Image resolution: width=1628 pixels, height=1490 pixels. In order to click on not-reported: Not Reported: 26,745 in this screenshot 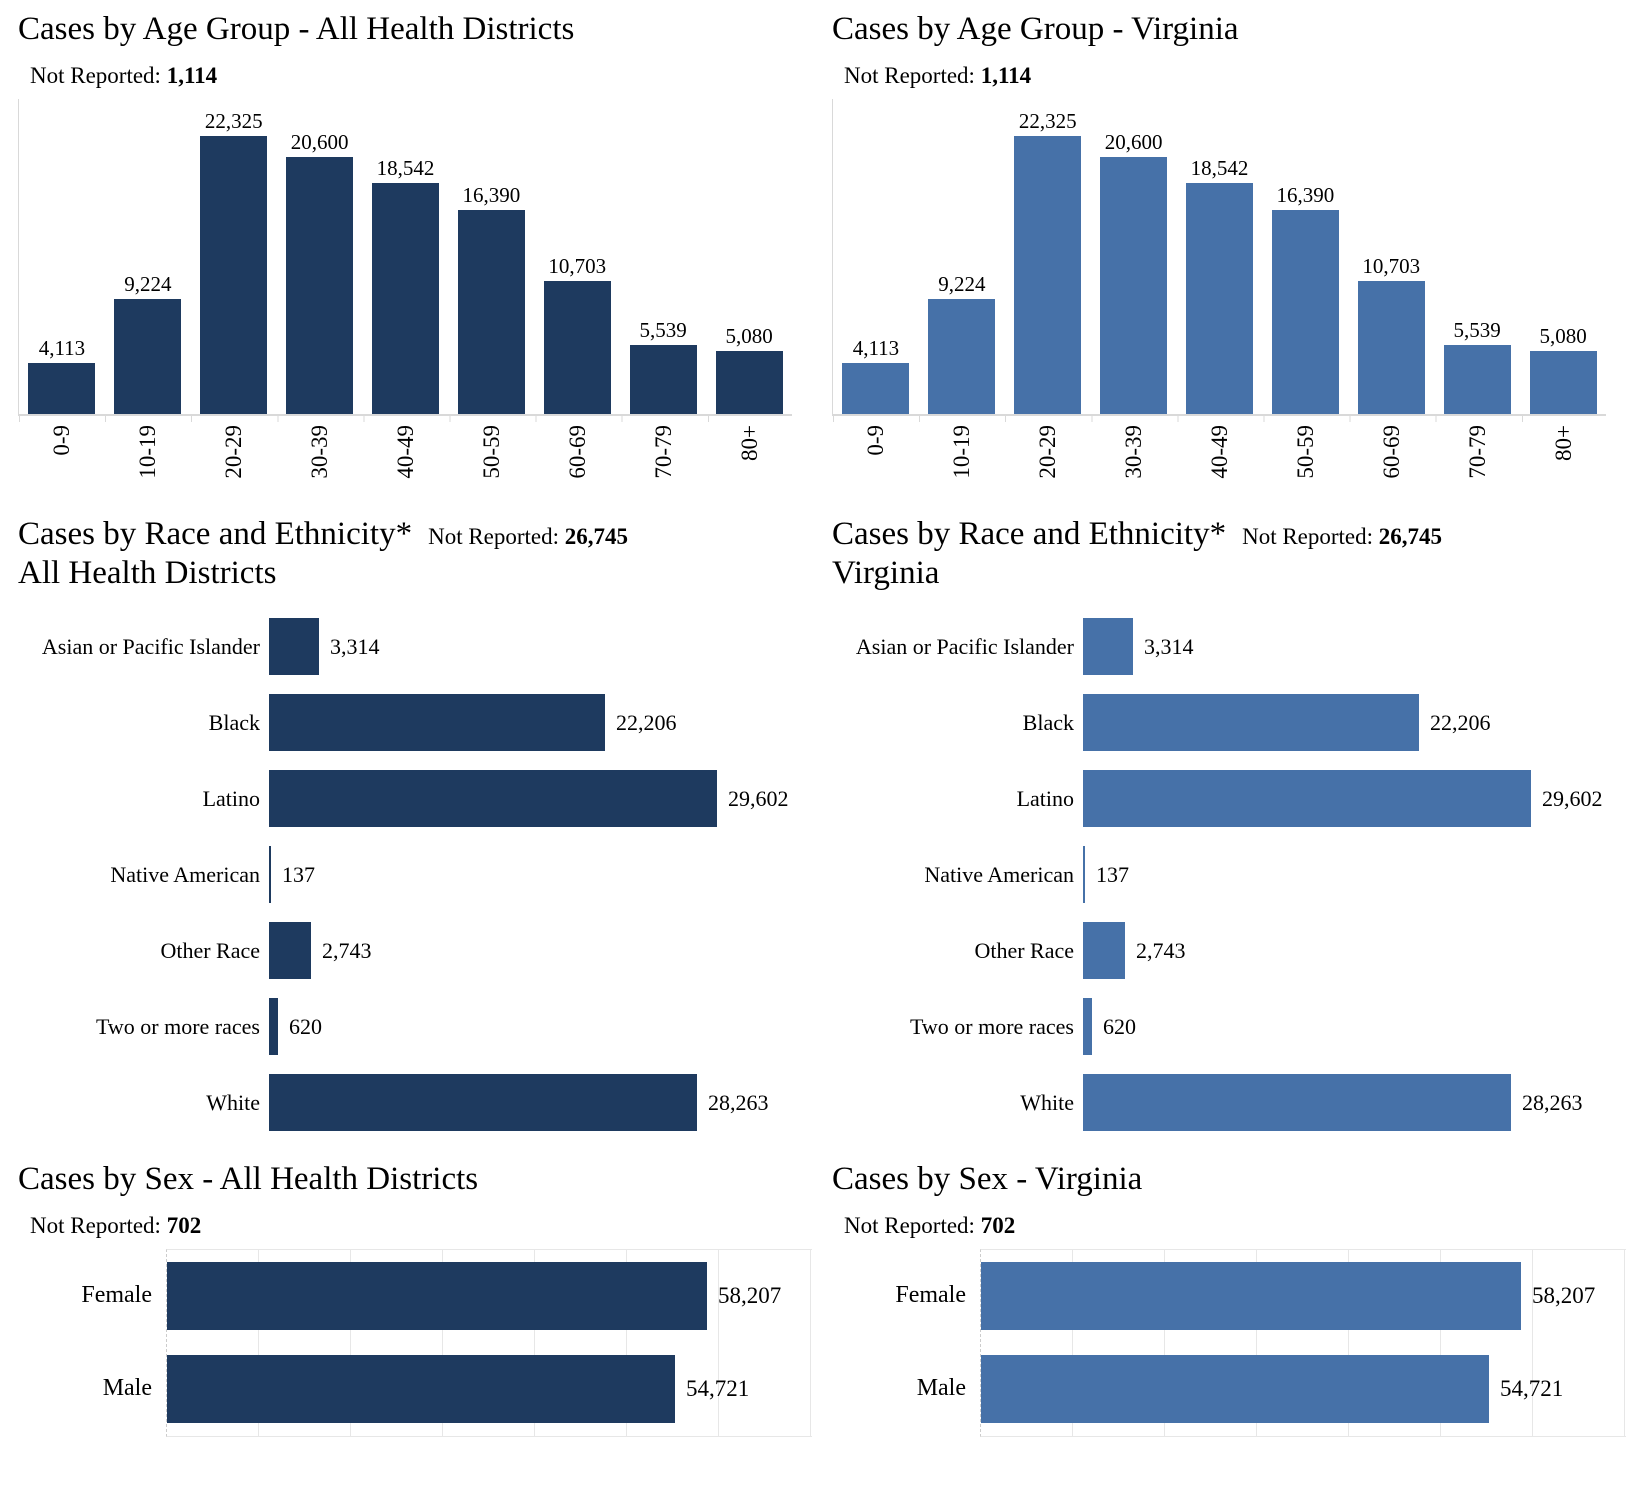, I will do `click(1342, 537)`.